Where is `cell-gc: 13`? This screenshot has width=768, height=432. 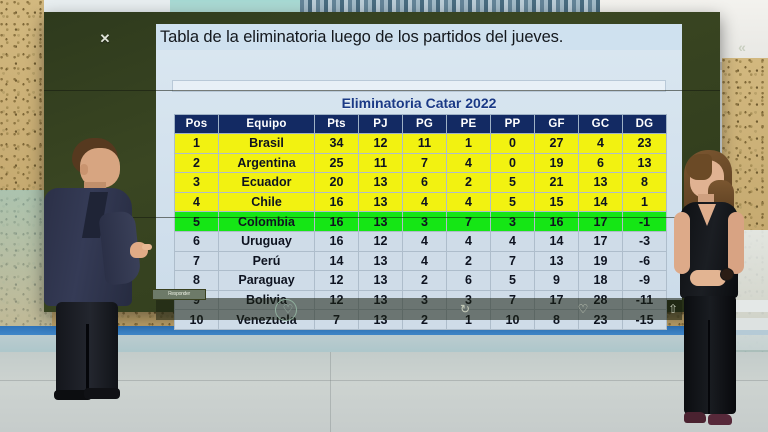
cell-gc: 13 is located at coordinates (600, 182).